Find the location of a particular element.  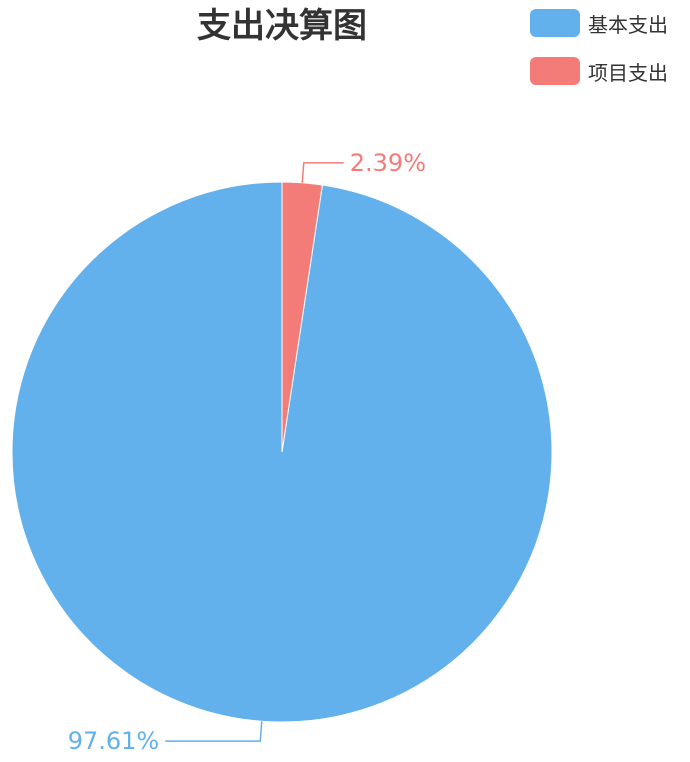

slice-label-project: 2.39% is located at coordinates (388, 163).